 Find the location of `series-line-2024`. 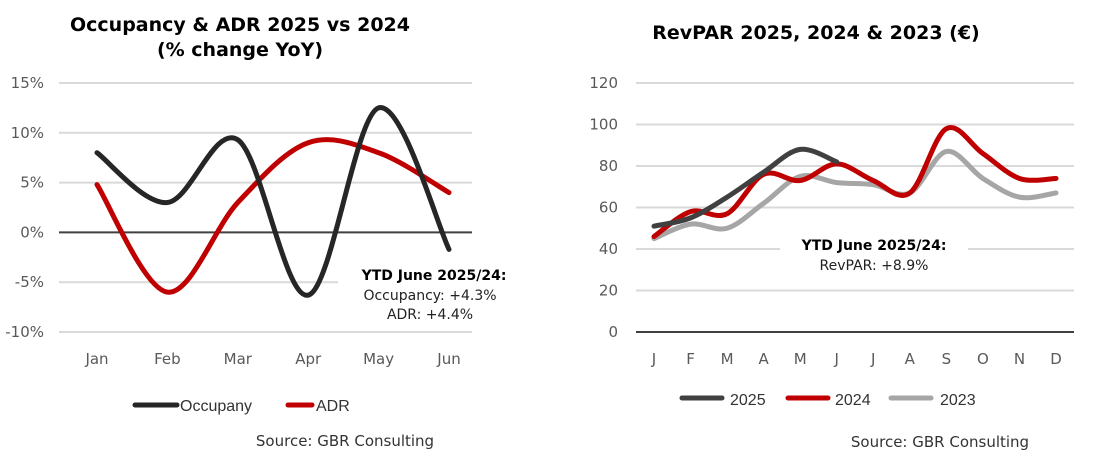

series-line-2024 is located at coordinates (855, 182).